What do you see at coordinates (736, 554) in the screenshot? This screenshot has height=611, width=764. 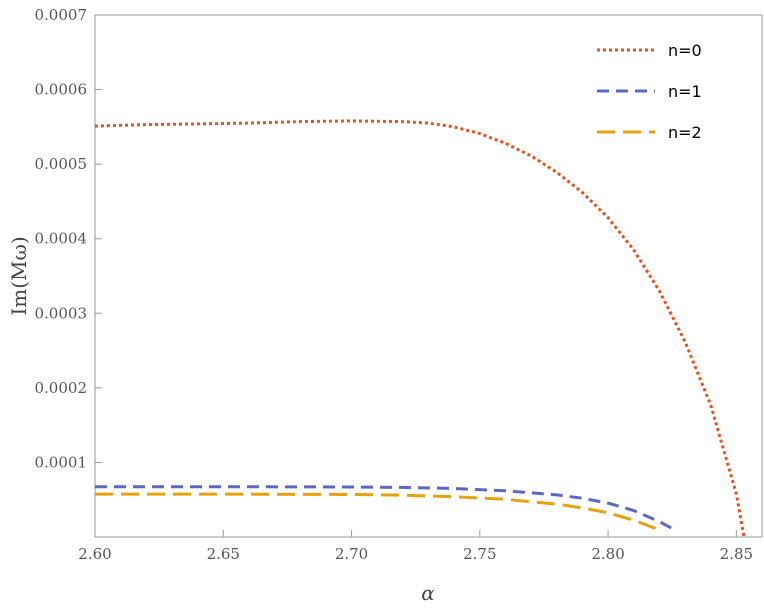 I see `x-tick-label: 2.85` at bounding box center [736, 554].